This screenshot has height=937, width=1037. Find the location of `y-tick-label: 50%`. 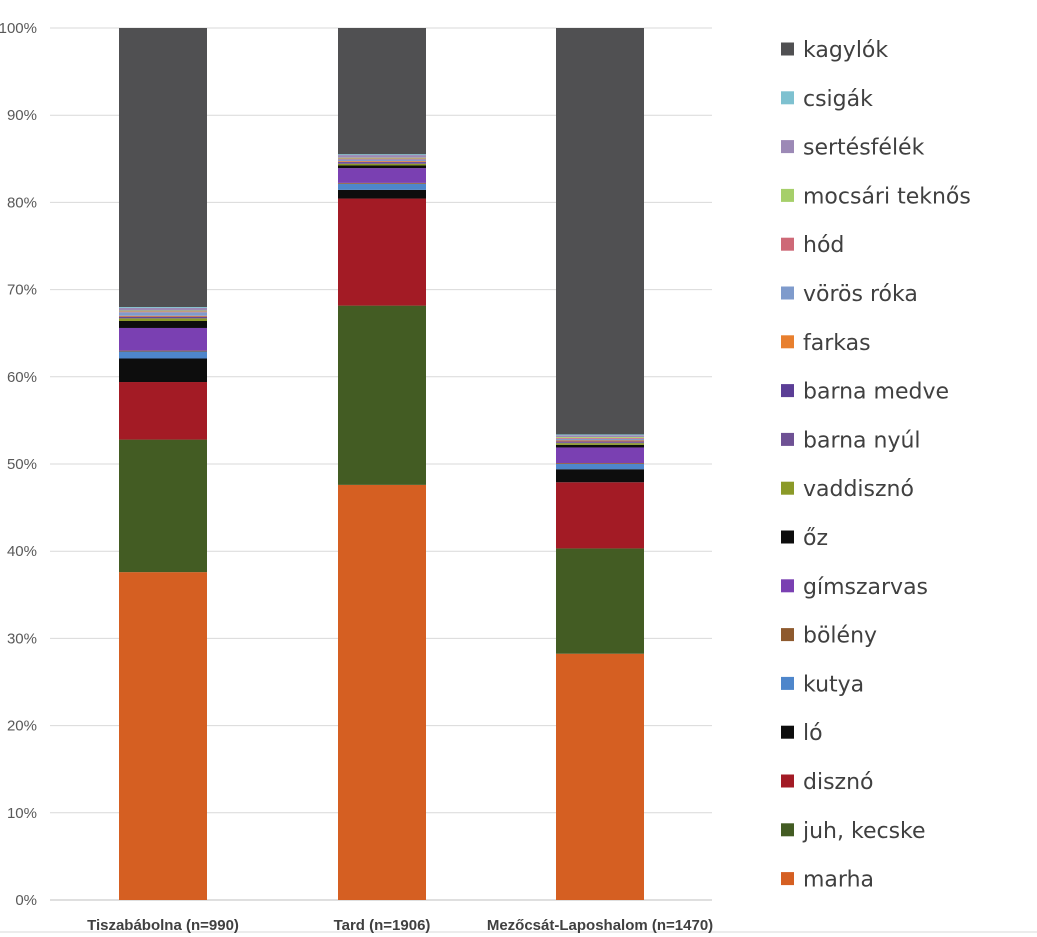

y-tick-label: 50% is located at coordinates (22, 464).